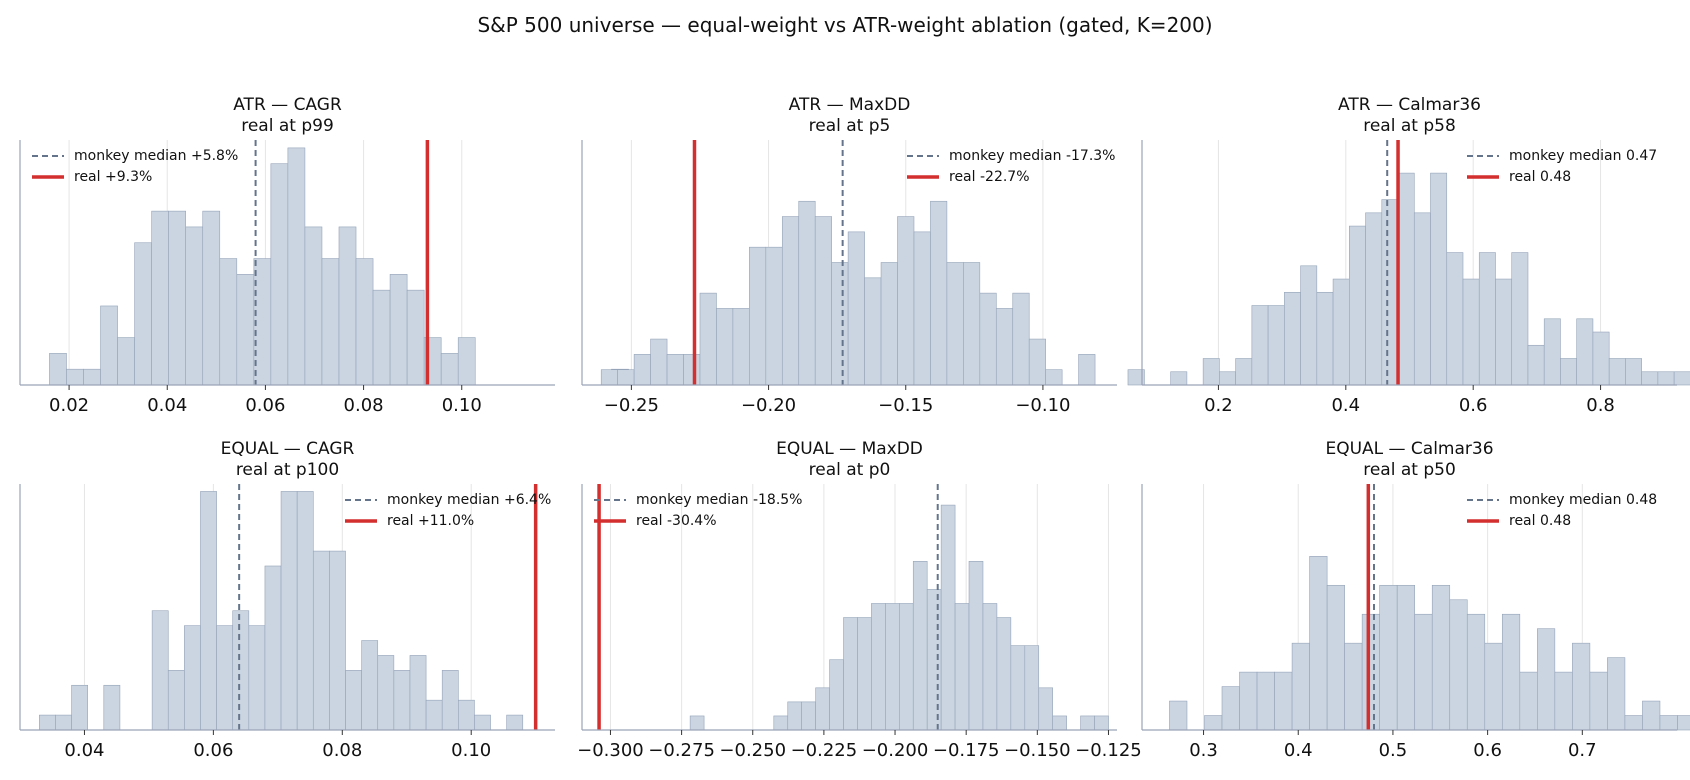 The image size is (1690, 780). I want to click on x-tick-label: −0.250, so click(752, 750).